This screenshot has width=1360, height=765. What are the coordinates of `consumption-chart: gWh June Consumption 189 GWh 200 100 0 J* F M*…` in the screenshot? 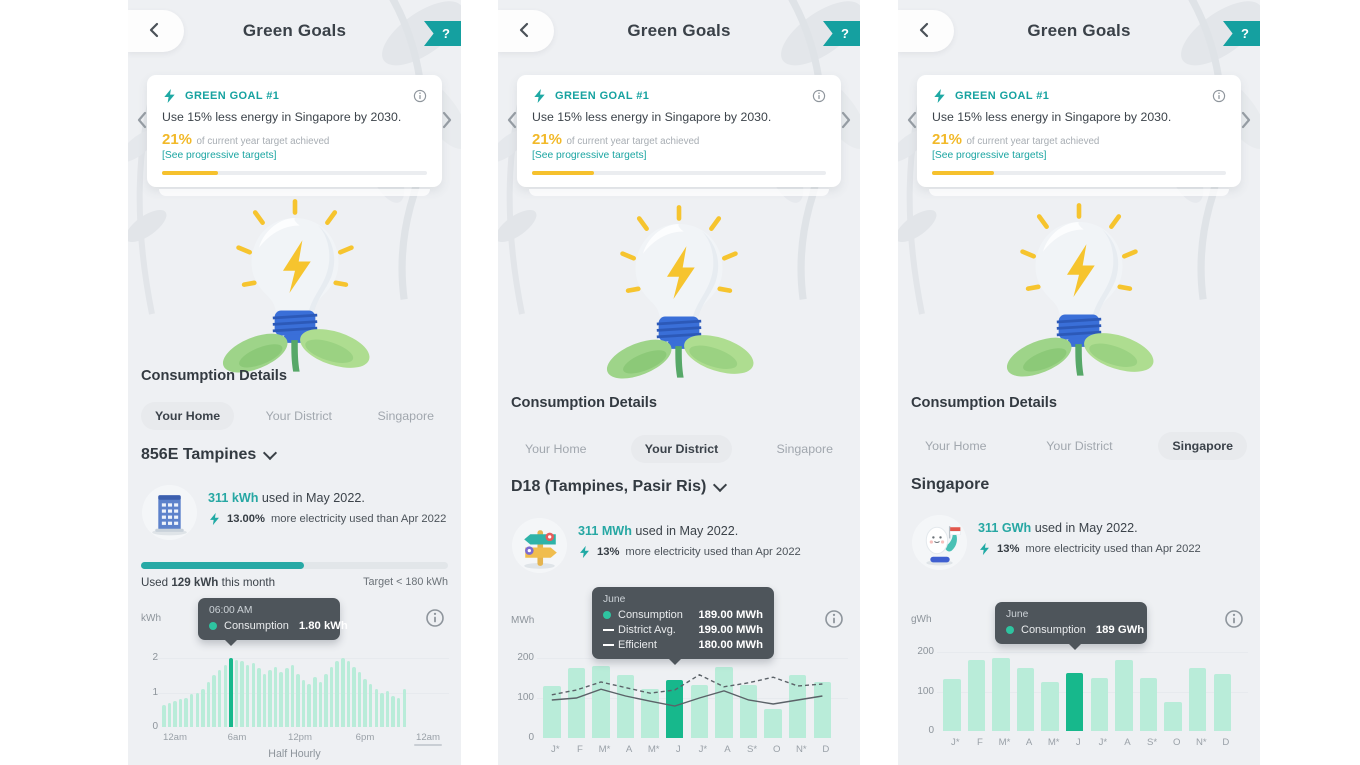 It's located at (1079, 673).